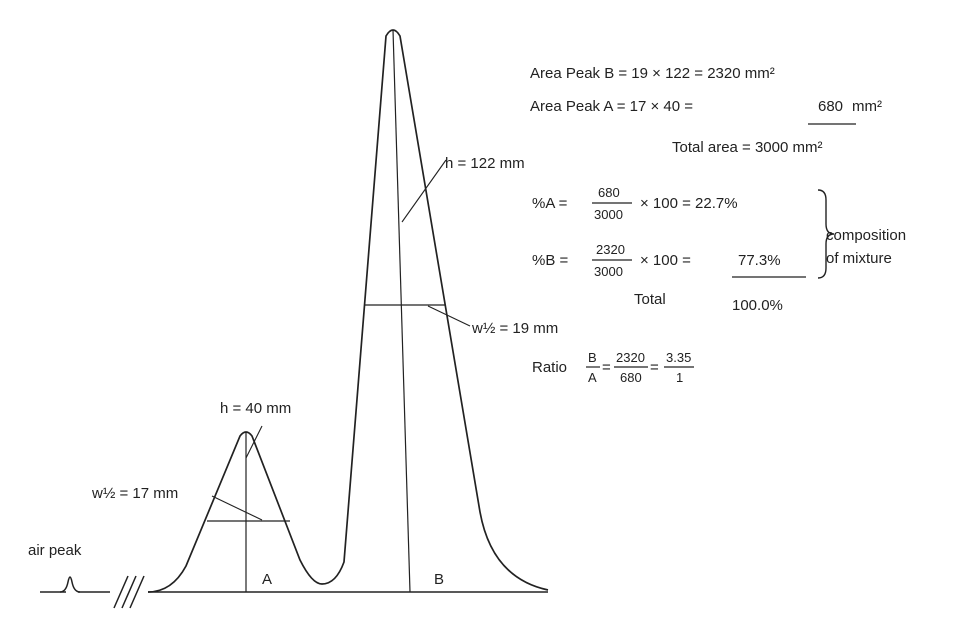  I want to click on area-peak-b-line: Area Peak B = 19 × 122 = 2320 mm², so click(652, 73).